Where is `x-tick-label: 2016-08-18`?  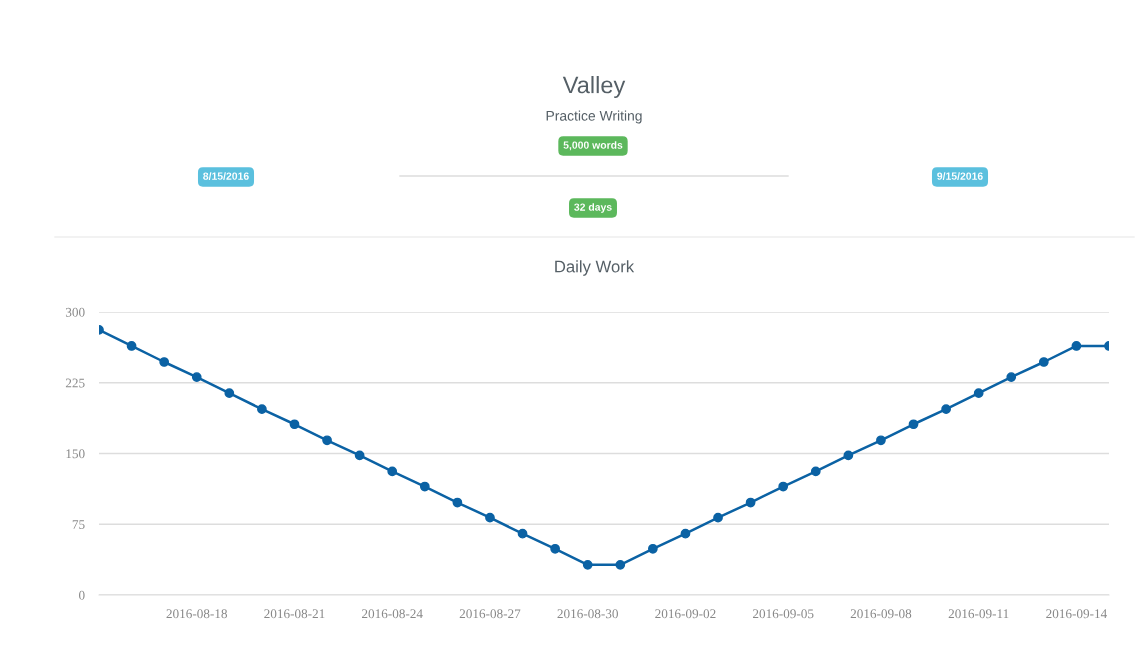 x-tick-label: 2016-08-18 is located at coordinates (197, 614).